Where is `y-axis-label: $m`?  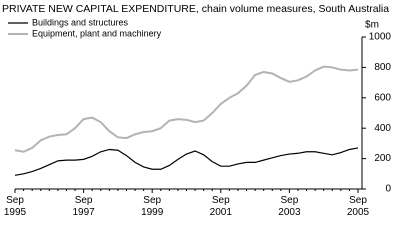
y-axis-label: $m is located at coordinates (372, 25).